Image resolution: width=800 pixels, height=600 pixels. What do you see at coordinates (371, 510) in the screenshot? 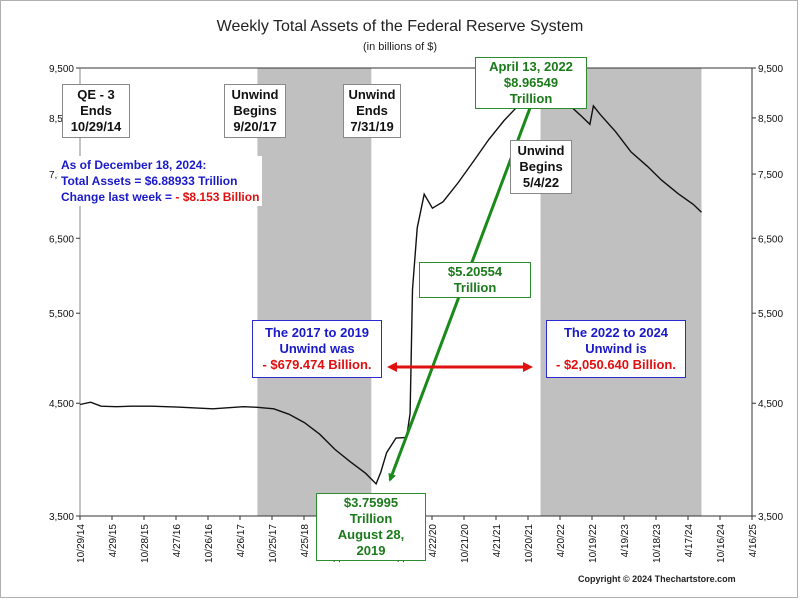
I see `annotation-line: $3.75995 Trillion` at bounding box center [371, 510].